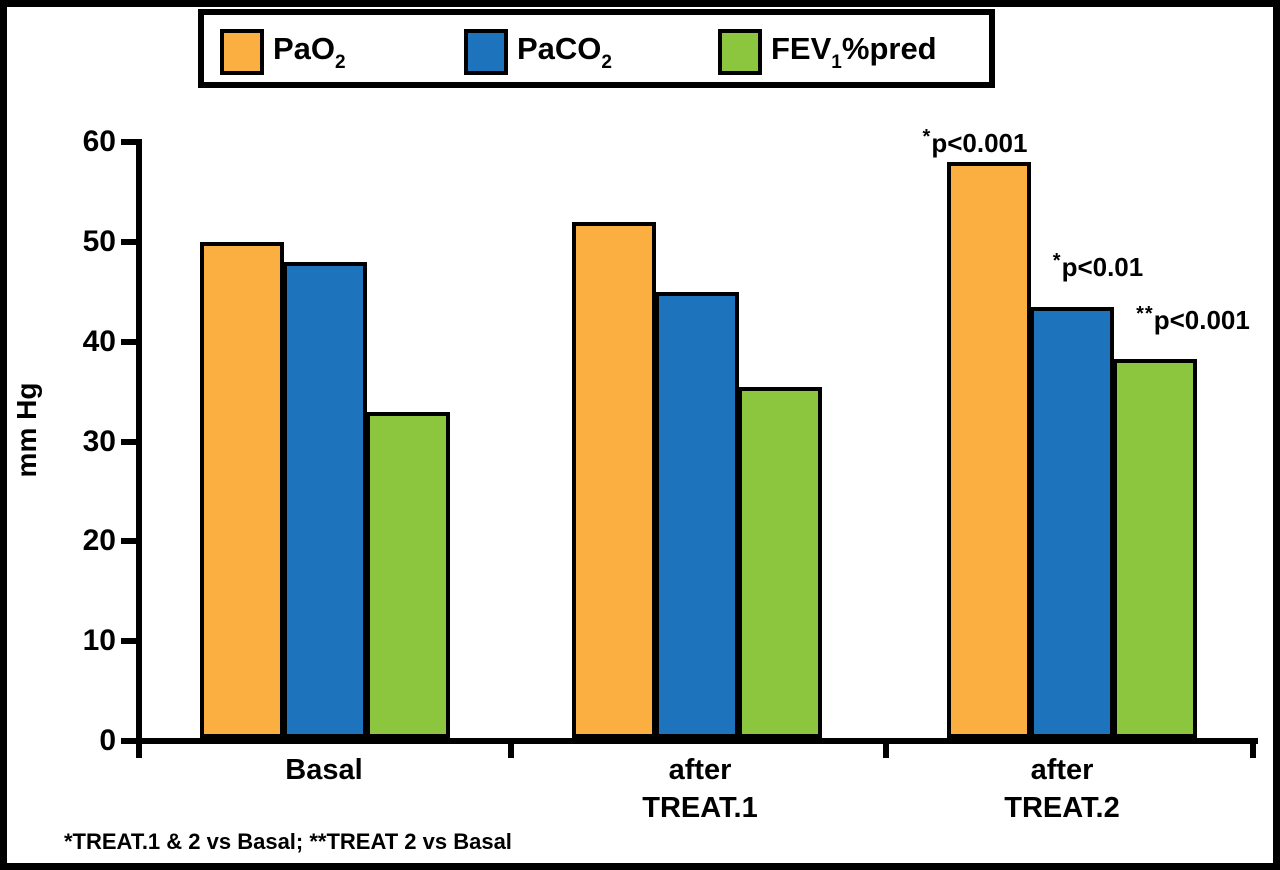 Image resolution: width=1280 pixels, height=870 pixels. Describe the element at coordinates (697, 515) in the screenshot. I see `bar-PaCO2-after TREAT.1` at that location.